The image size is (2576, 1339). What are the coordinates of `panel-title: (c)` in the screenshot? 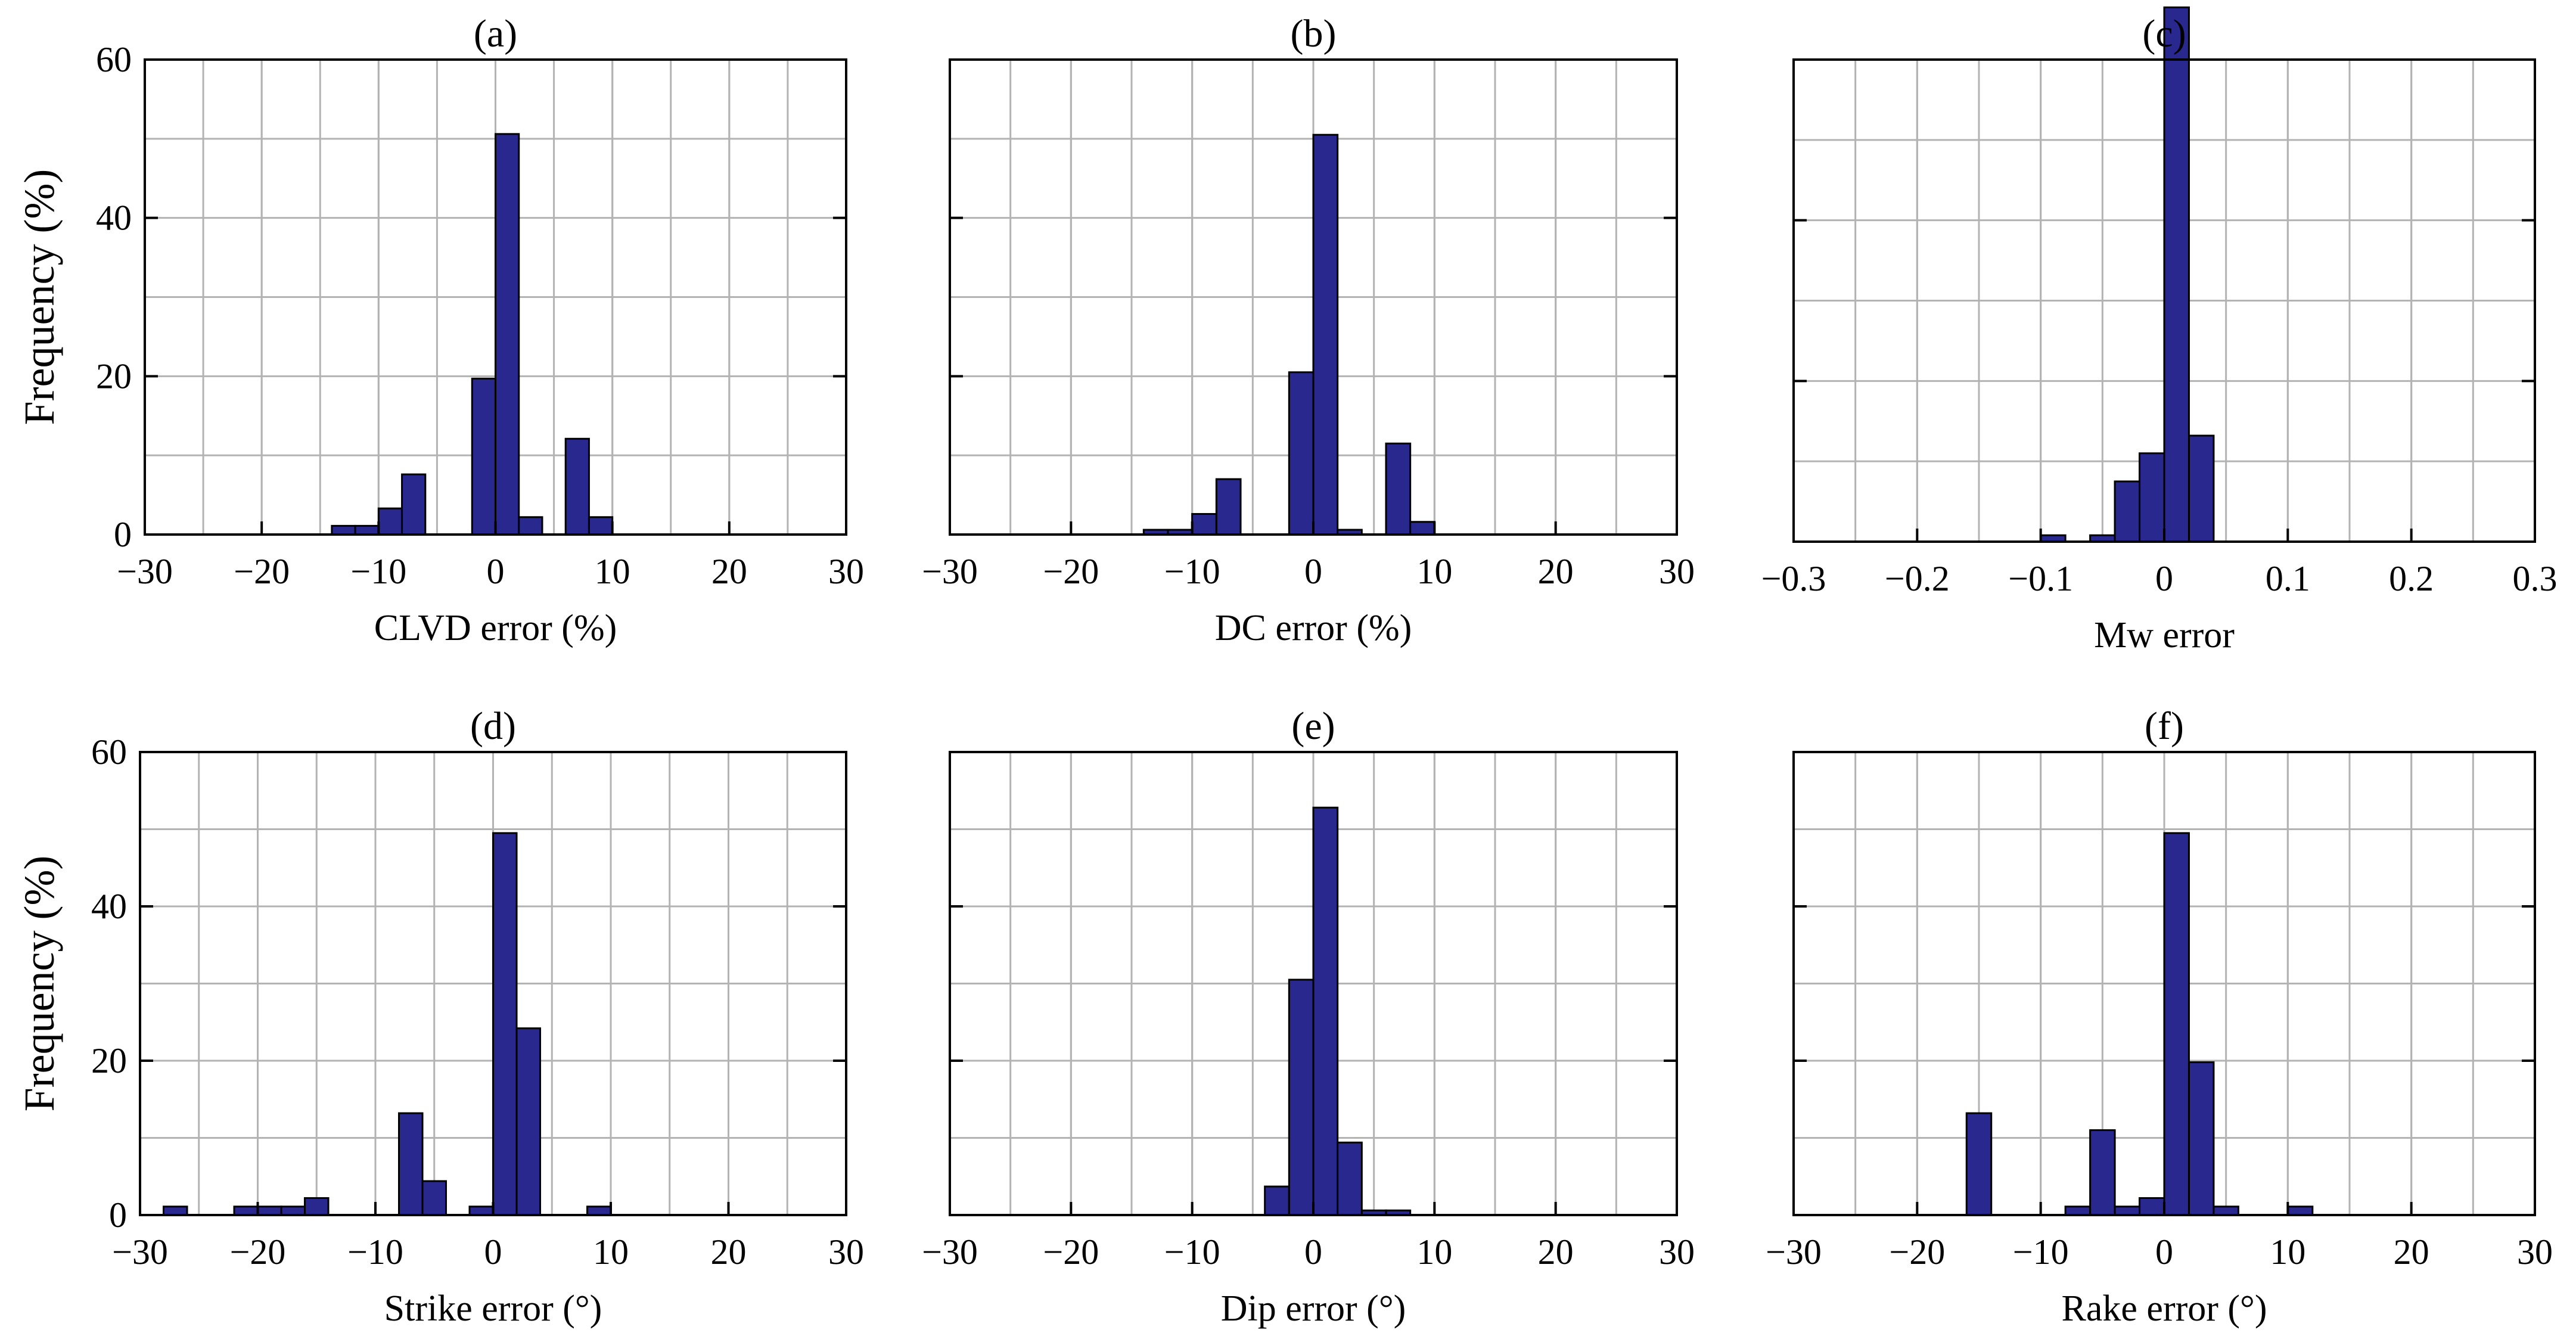 It's located at (2164, 33).